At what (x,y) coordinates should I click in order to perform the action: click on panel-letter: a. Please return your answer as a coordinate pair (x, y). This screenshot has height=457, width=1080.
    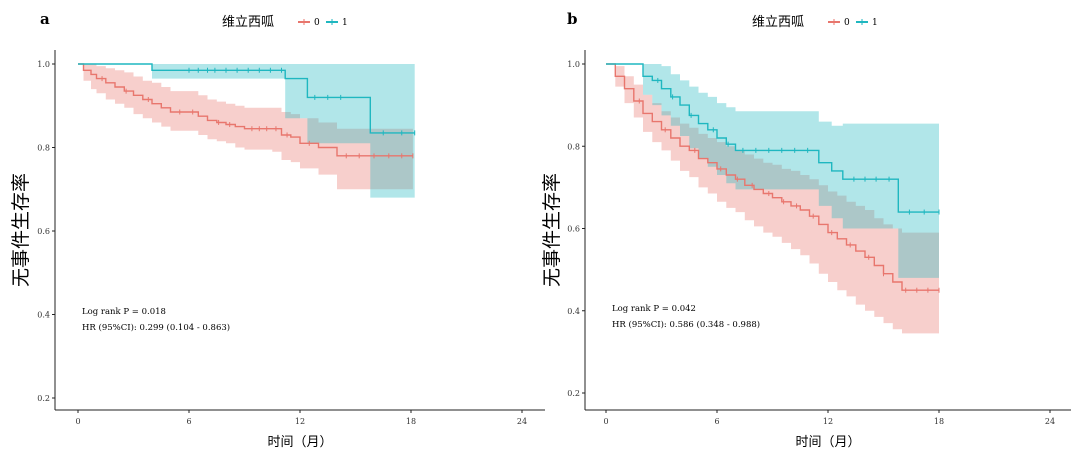
    Looking at the image, I should click on (45, 19).